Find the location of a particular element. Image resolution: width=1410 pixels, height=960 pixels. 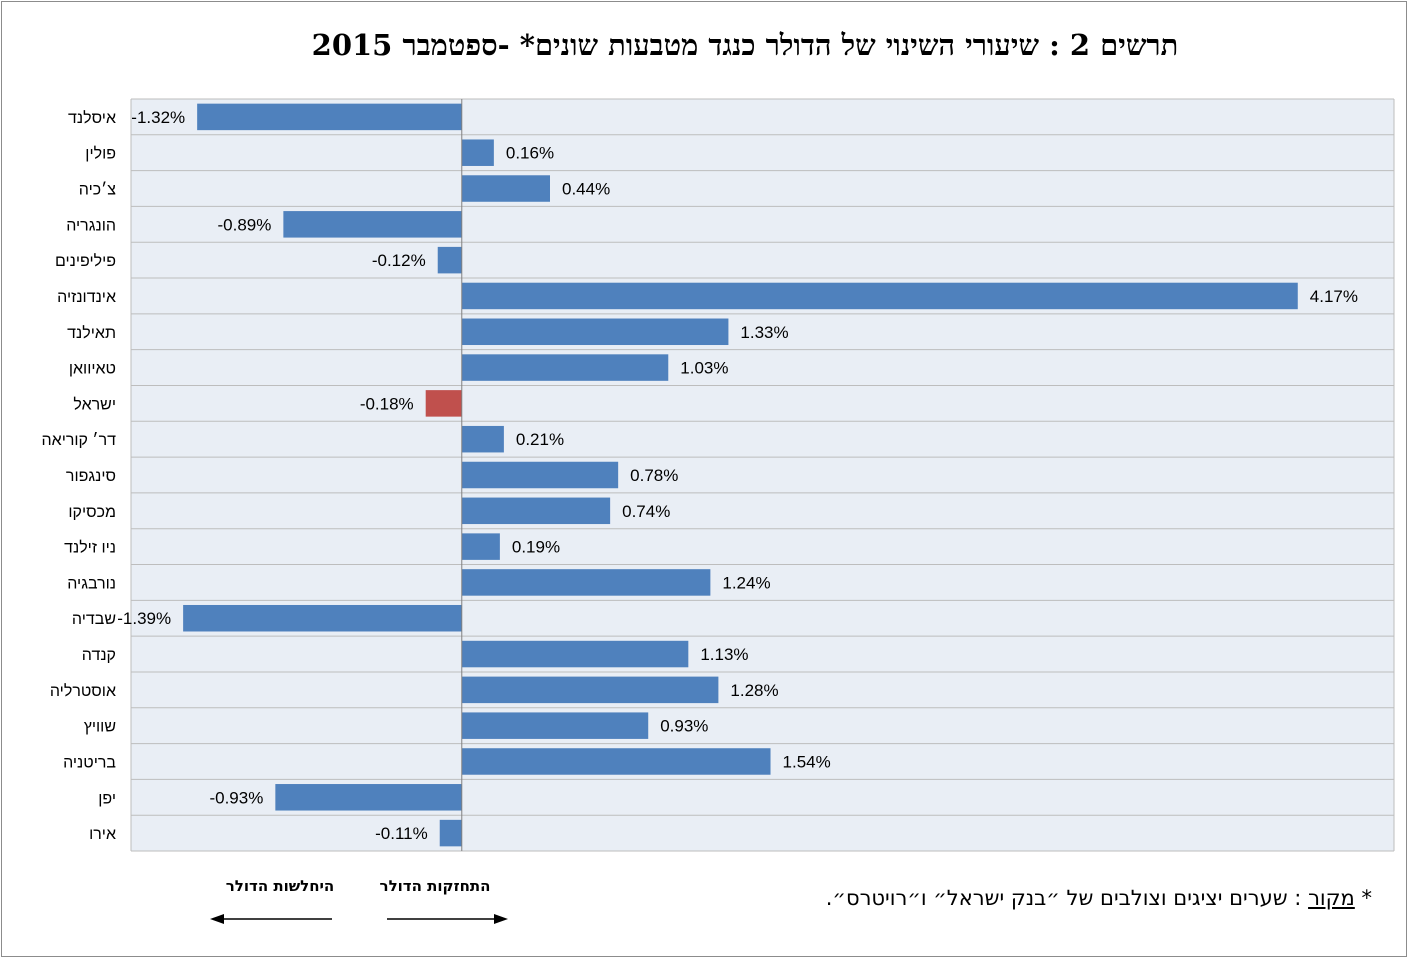

source-label: מקור is located at coordinates (1331, 898).